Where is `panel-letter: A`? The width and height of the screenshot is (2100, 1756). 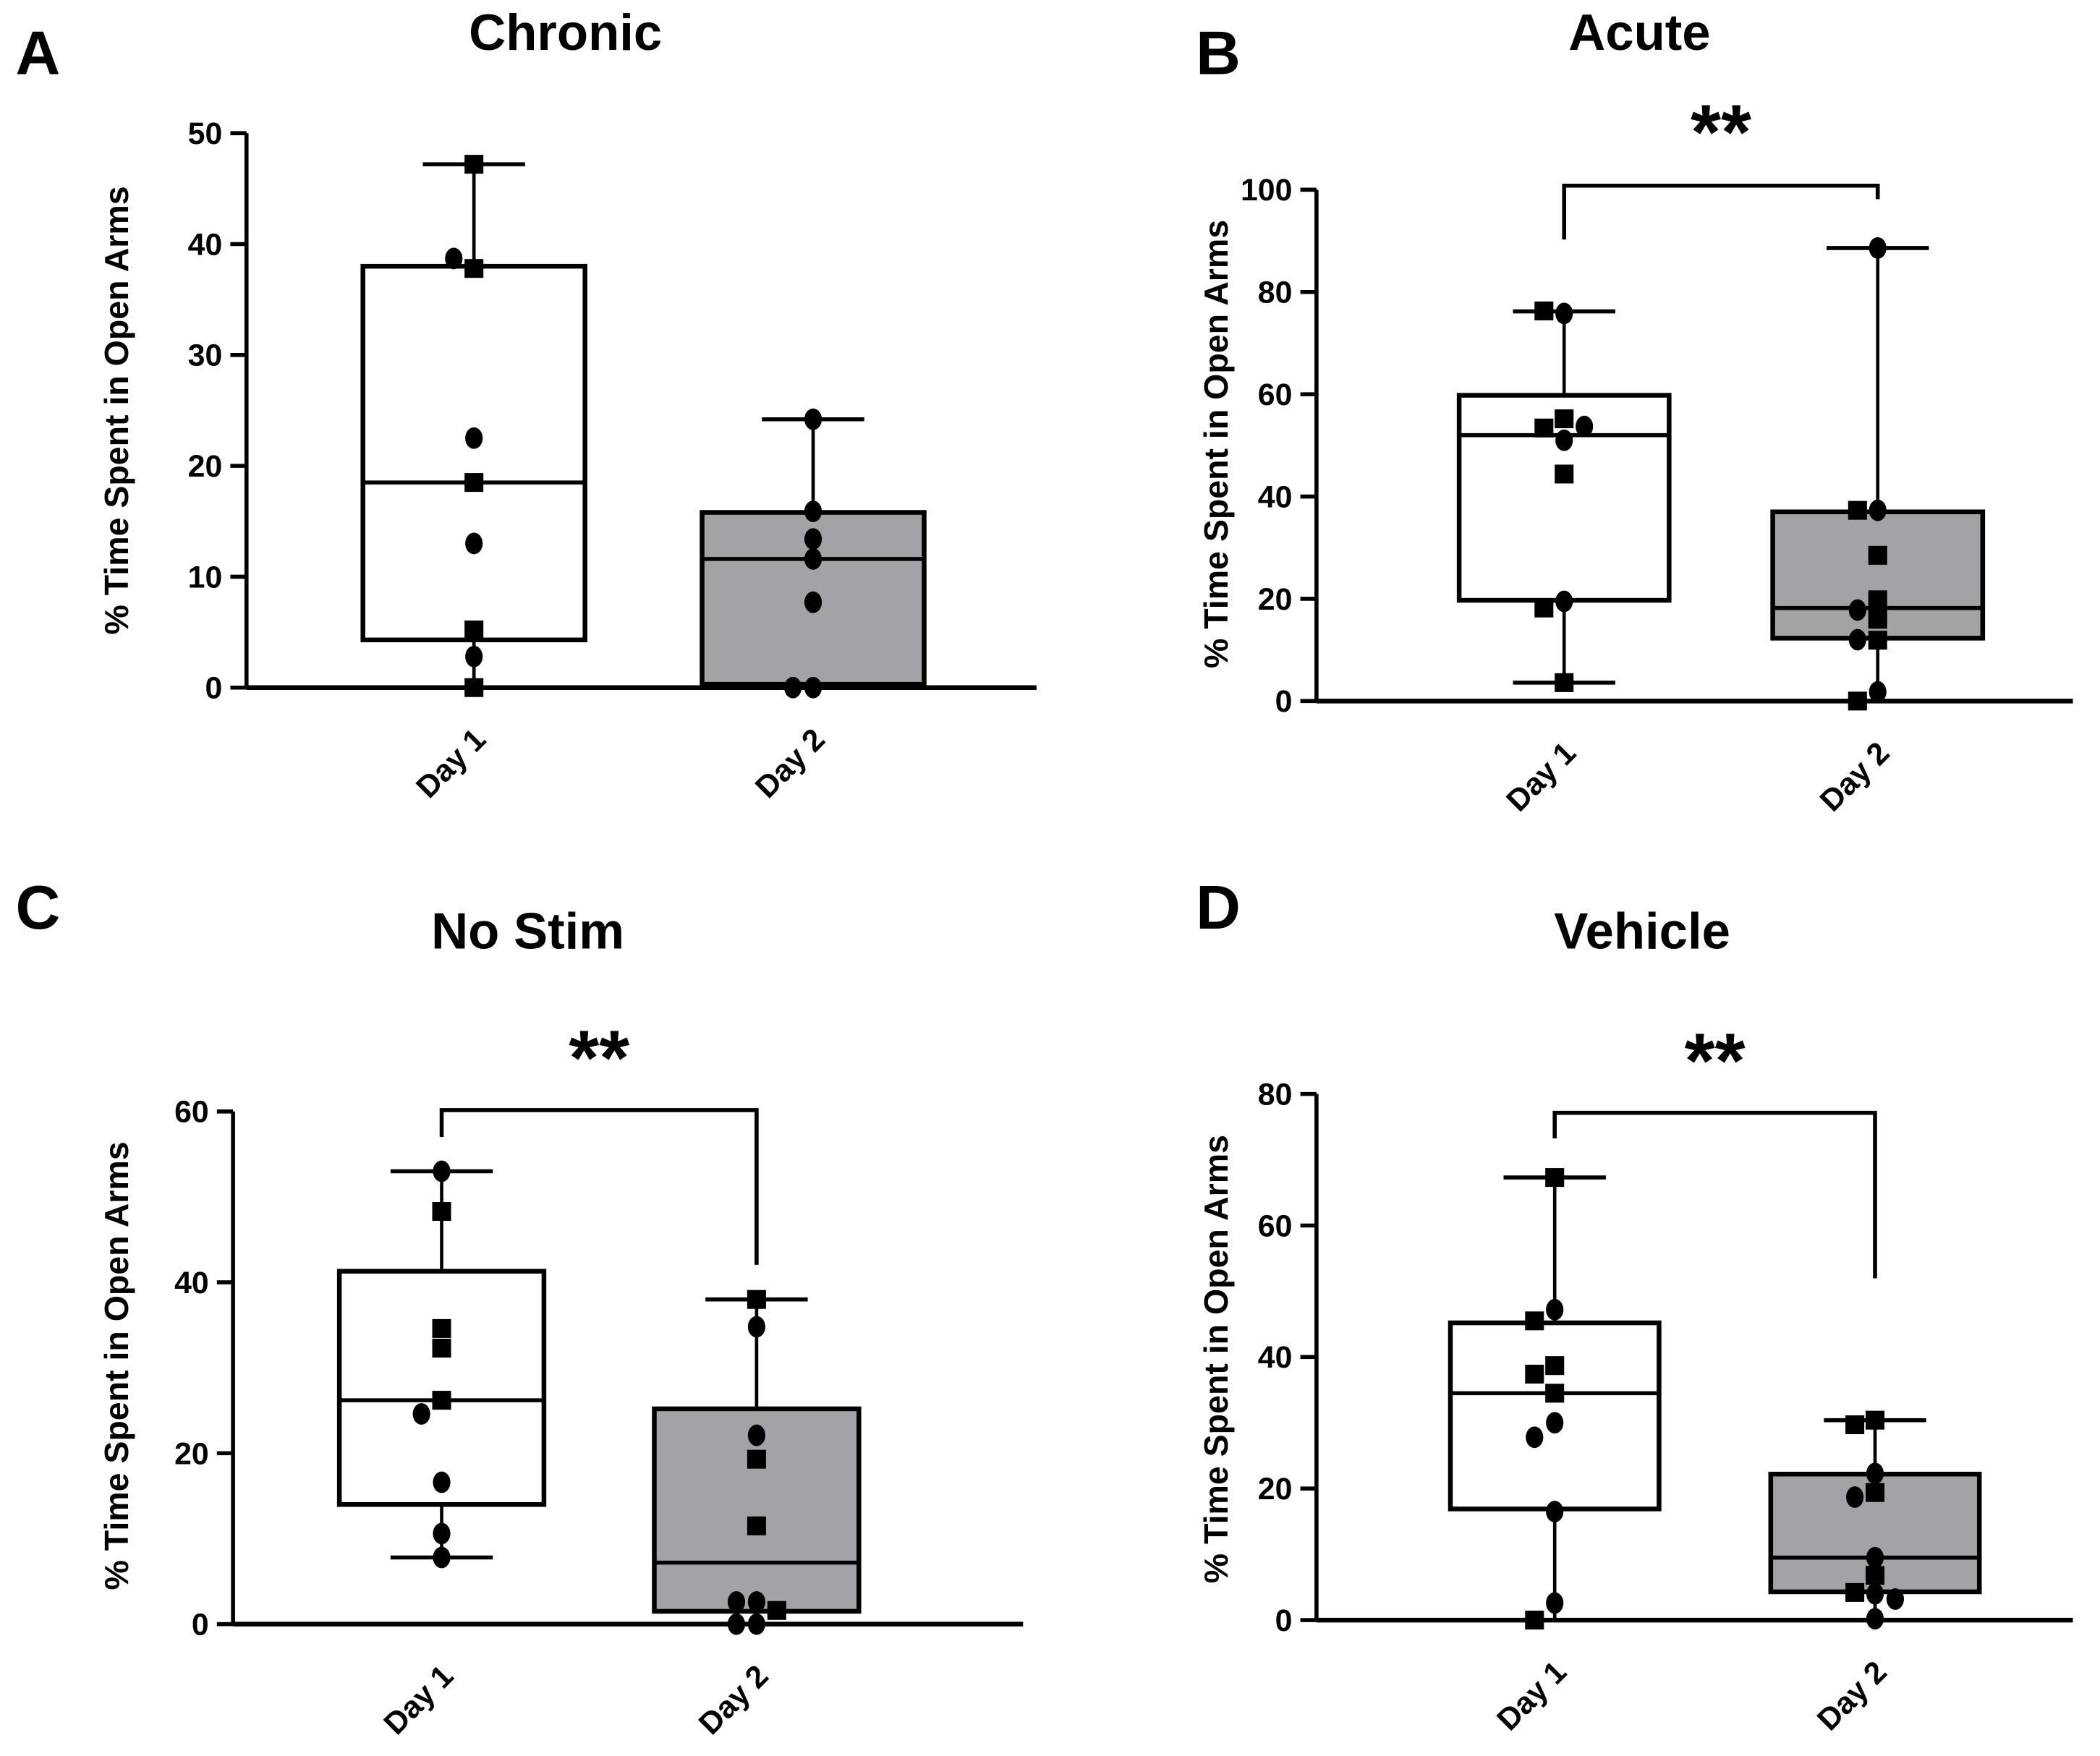 panel-letter: A is located at coordinates (37, 53).